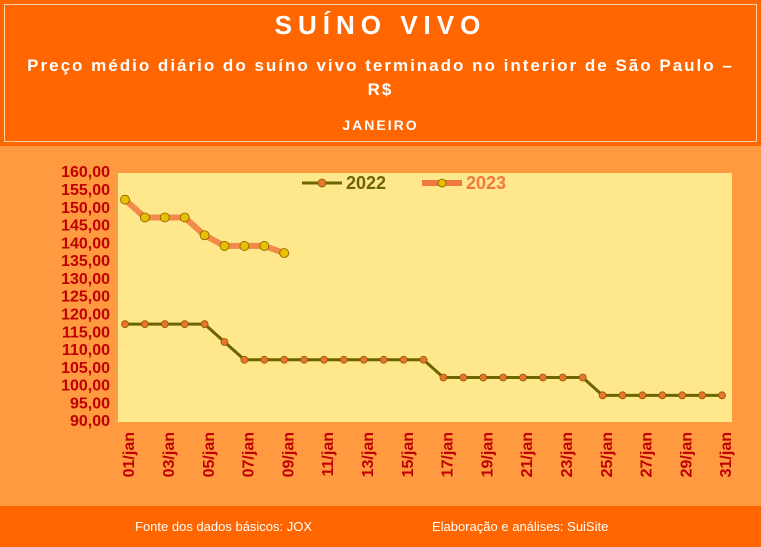  I want to click on x-tick-label: 19/jan, so click(487, 454).